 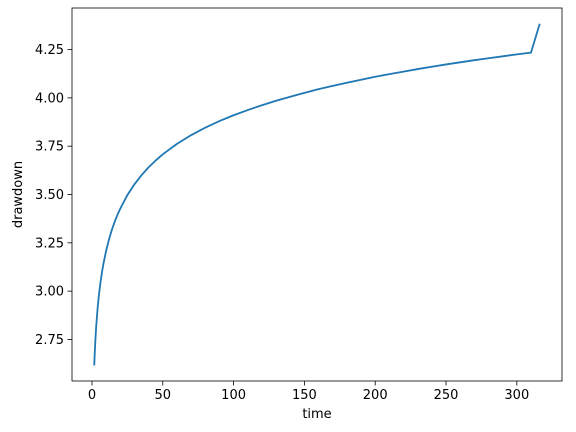 I want to click on y-tick-label: 3.00, so click(x=49, y=292).